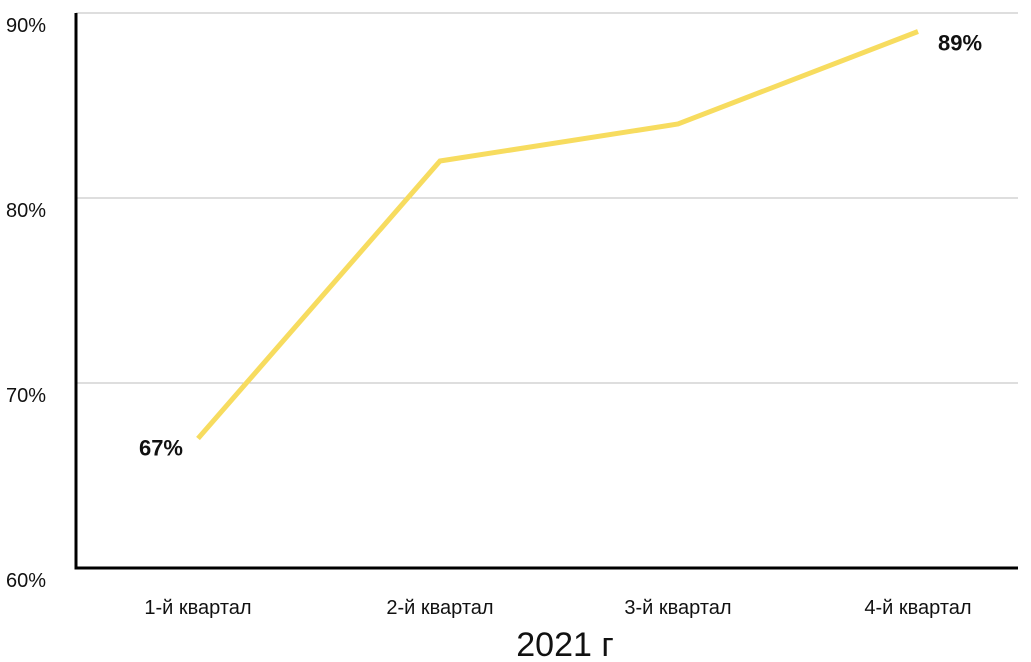 Image resolution: width=1031 pixels, height=662 pixels. What do you see at coordinates (26, 303) in the screenshot?
I see `y-tick-labels: 60% 70% 80% 90%` at bounding box center [26, 303].